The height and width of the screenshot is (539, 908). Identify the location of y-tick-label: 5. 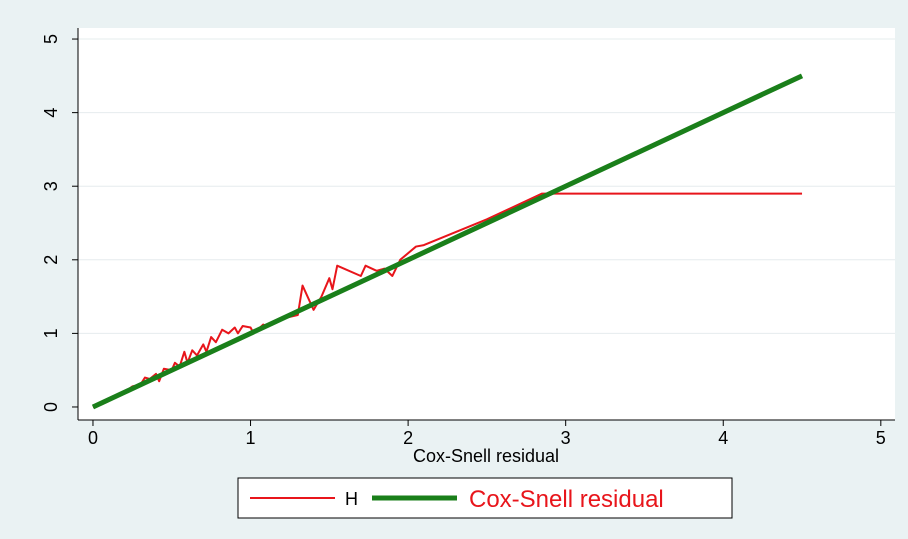
(51, 39).